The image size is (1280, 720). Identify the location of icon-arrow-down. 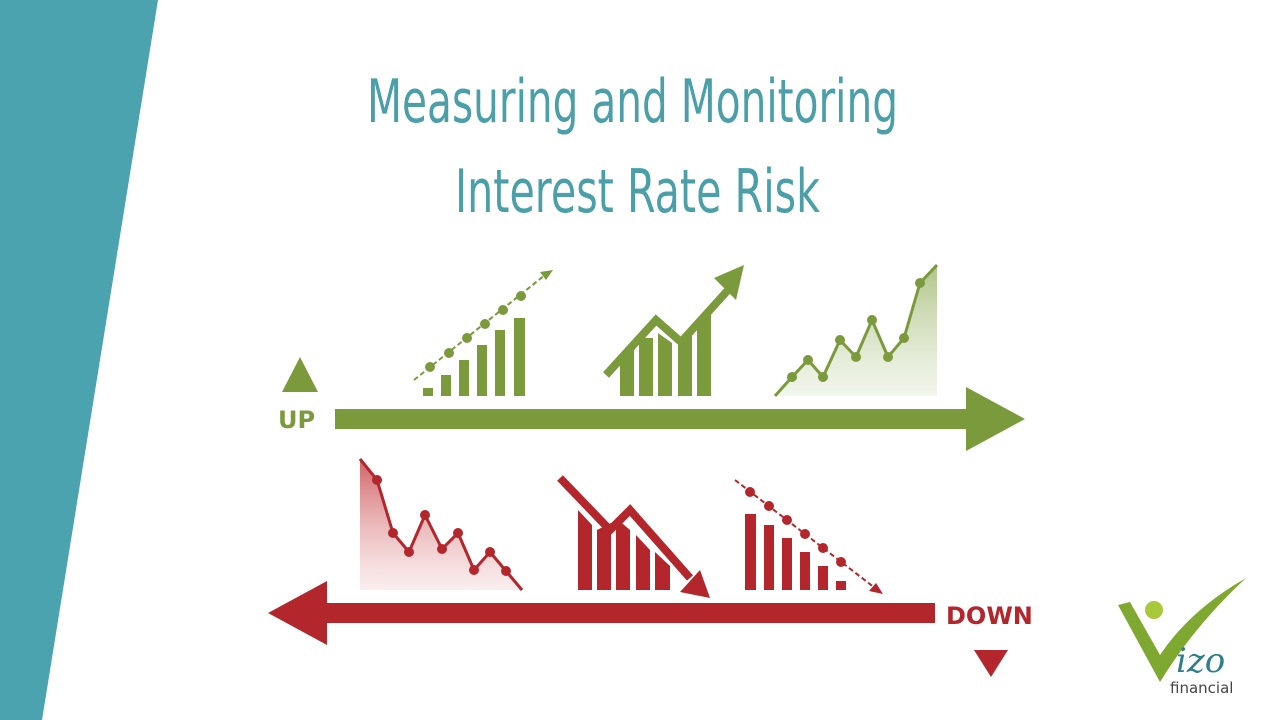
(633, 536).